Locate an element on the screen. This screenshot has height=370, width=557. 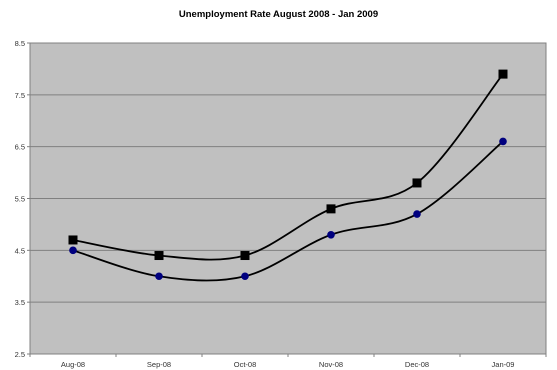
y-axis-ticks: 2.5 3.5 4.5 5.5 6.5 7.5 8.5 is located at coordinates (22, 199).